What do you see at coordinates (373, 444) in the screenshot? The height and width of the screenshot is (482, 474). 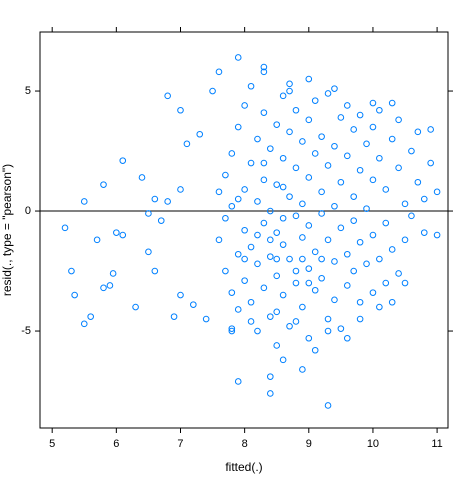 I see `x-tick-label: 10` at bounding box center [373, 444].